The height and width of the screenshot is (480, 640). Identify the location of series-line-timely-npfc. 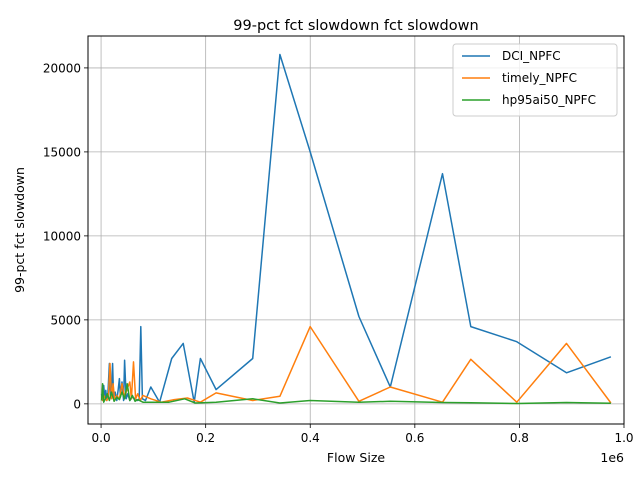
(356, 364).